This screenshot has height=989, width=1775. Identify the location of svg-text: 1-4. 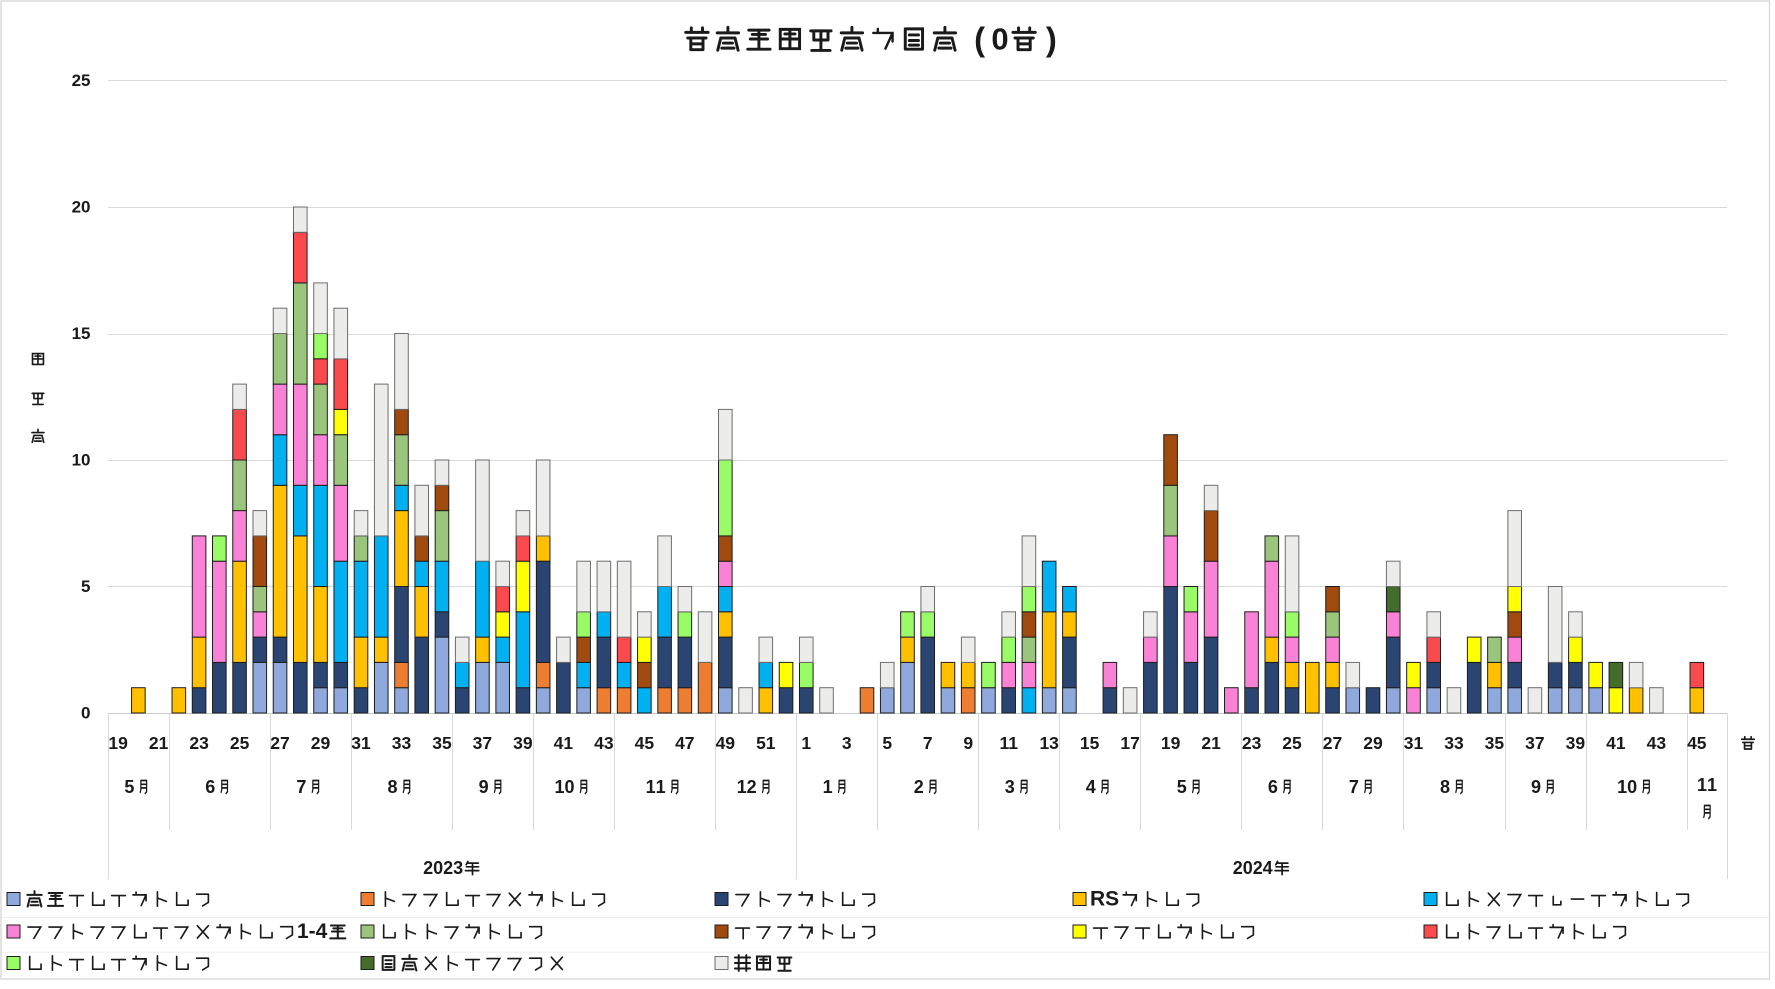
(312, 931).